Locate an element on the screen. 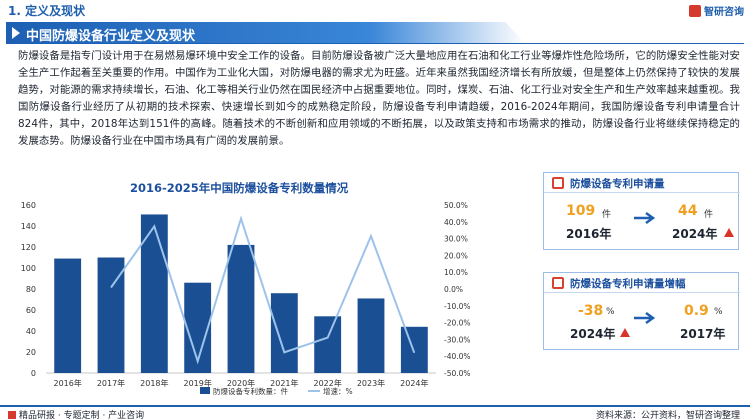  y-right-tick-label: -20.0% is located at coordinates (457, 323).